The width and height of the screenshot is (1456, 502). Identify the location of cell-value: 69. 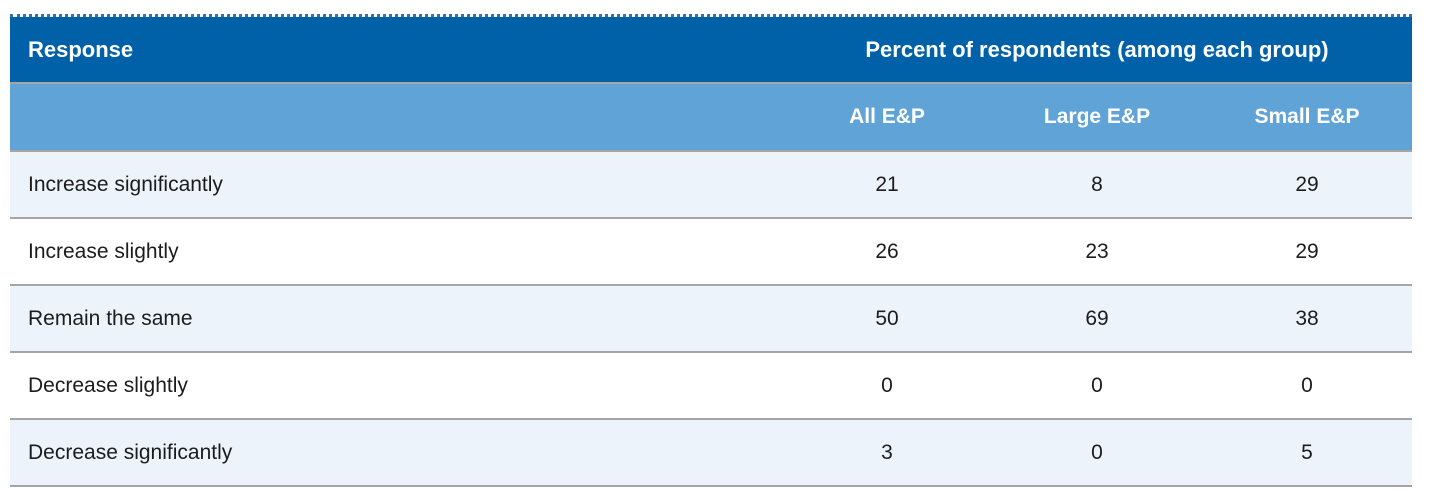
(1097, 318).